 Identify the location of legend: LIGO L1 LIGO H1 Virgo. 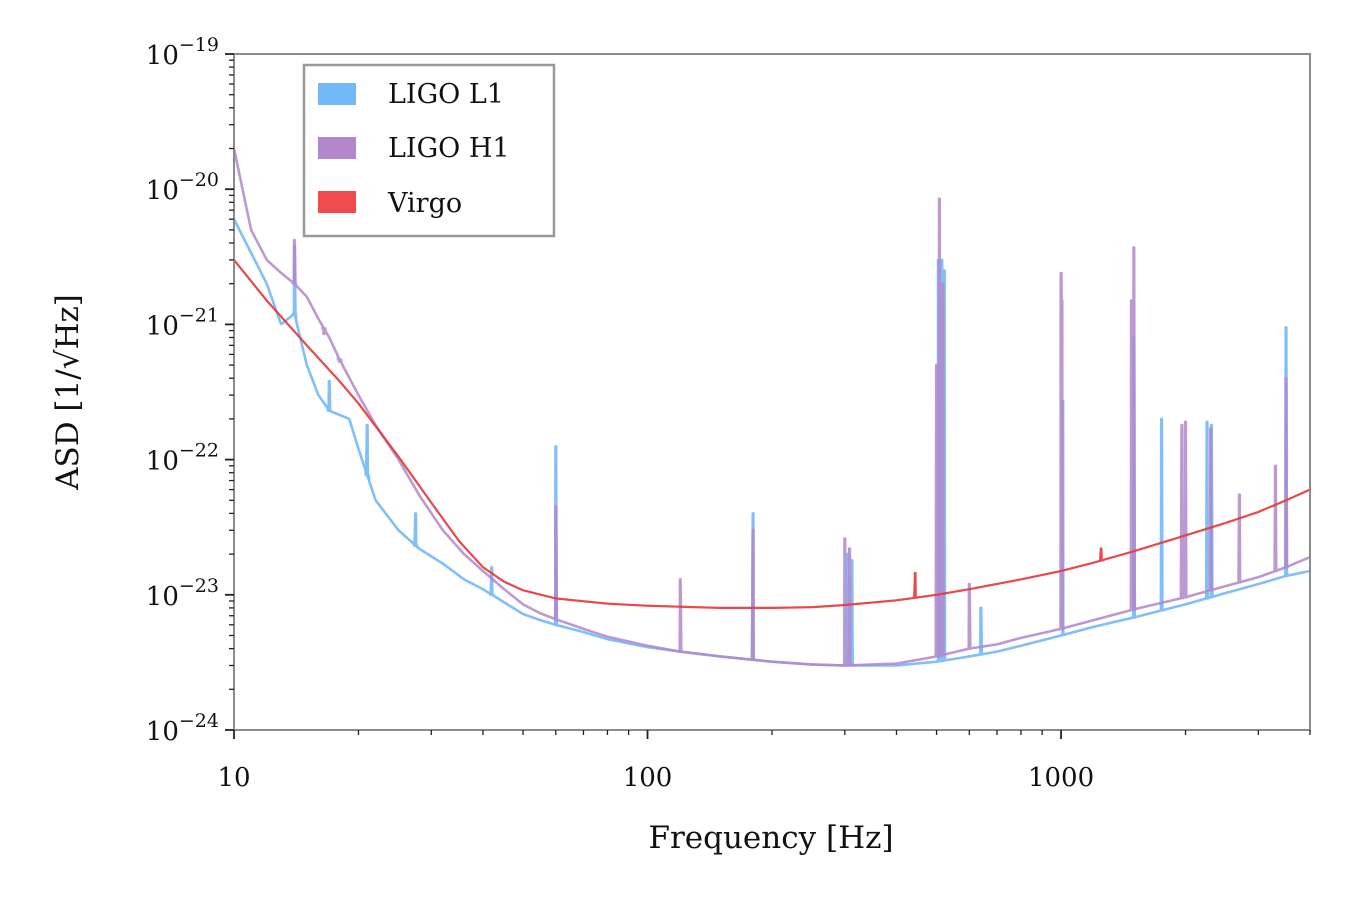
(429, 150).